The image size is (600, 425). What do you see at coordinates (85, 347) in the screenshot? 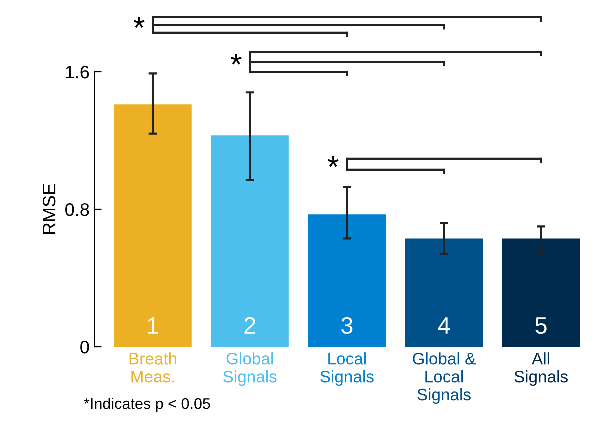
I see `y-tick-label: 0` at bounding box center [85, 347].